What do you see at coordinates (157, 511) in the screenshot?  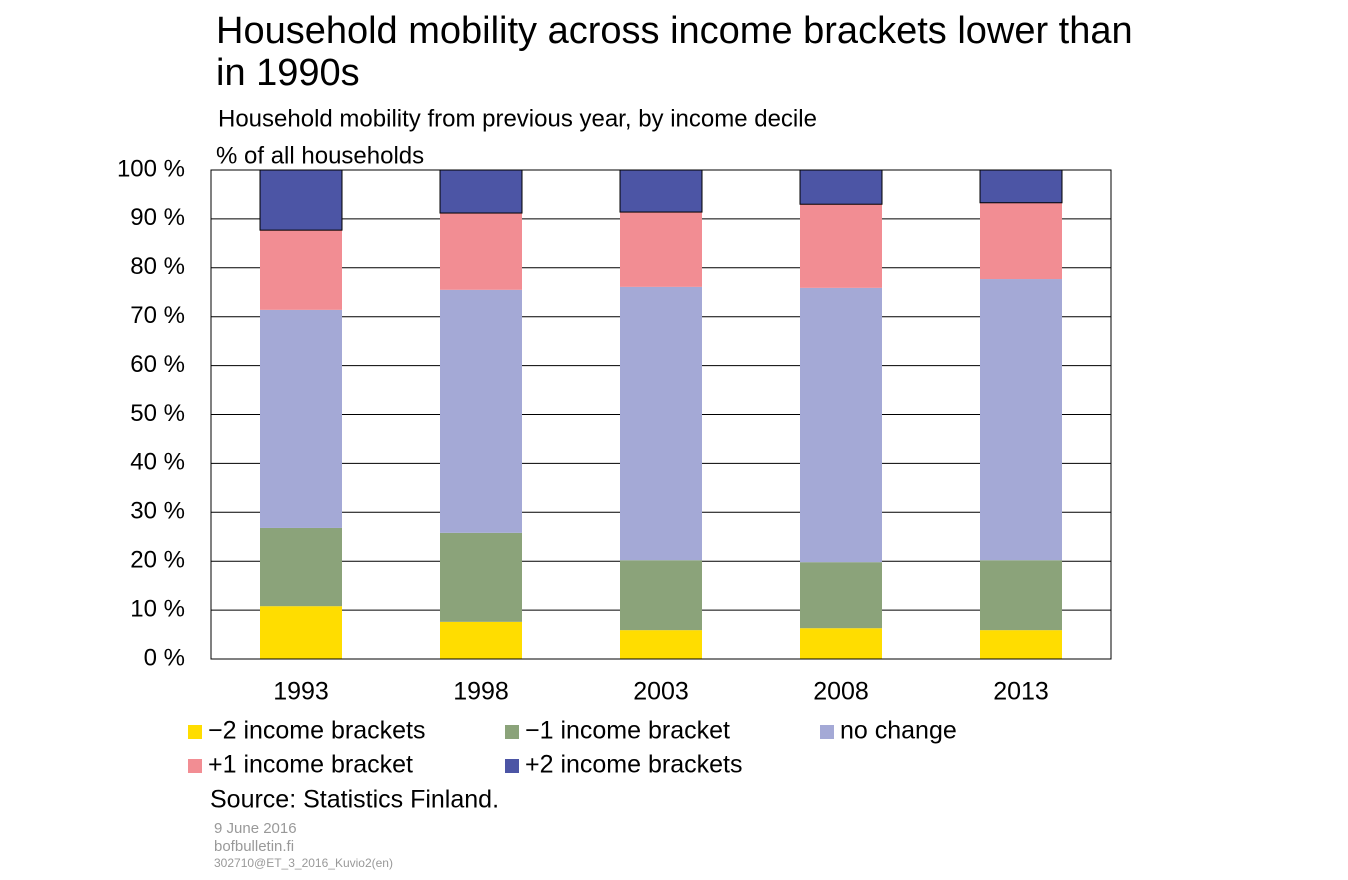 I see `y-tick-label: 30 %` at bounding box center [157, 511].